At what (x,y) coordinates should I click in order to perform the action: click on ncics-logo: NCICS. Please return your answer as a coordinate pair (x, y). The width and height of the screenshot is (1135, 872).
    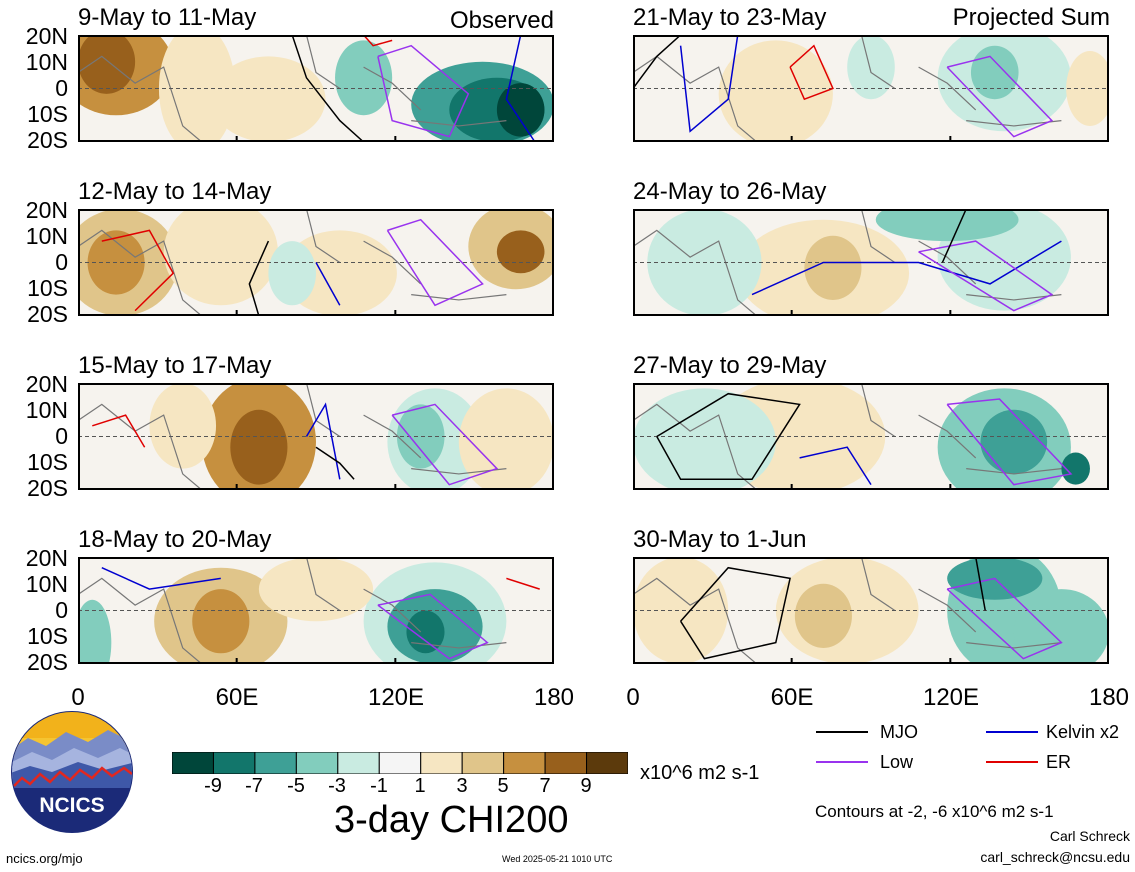
    Looking at the image, I should click on (72, 772).